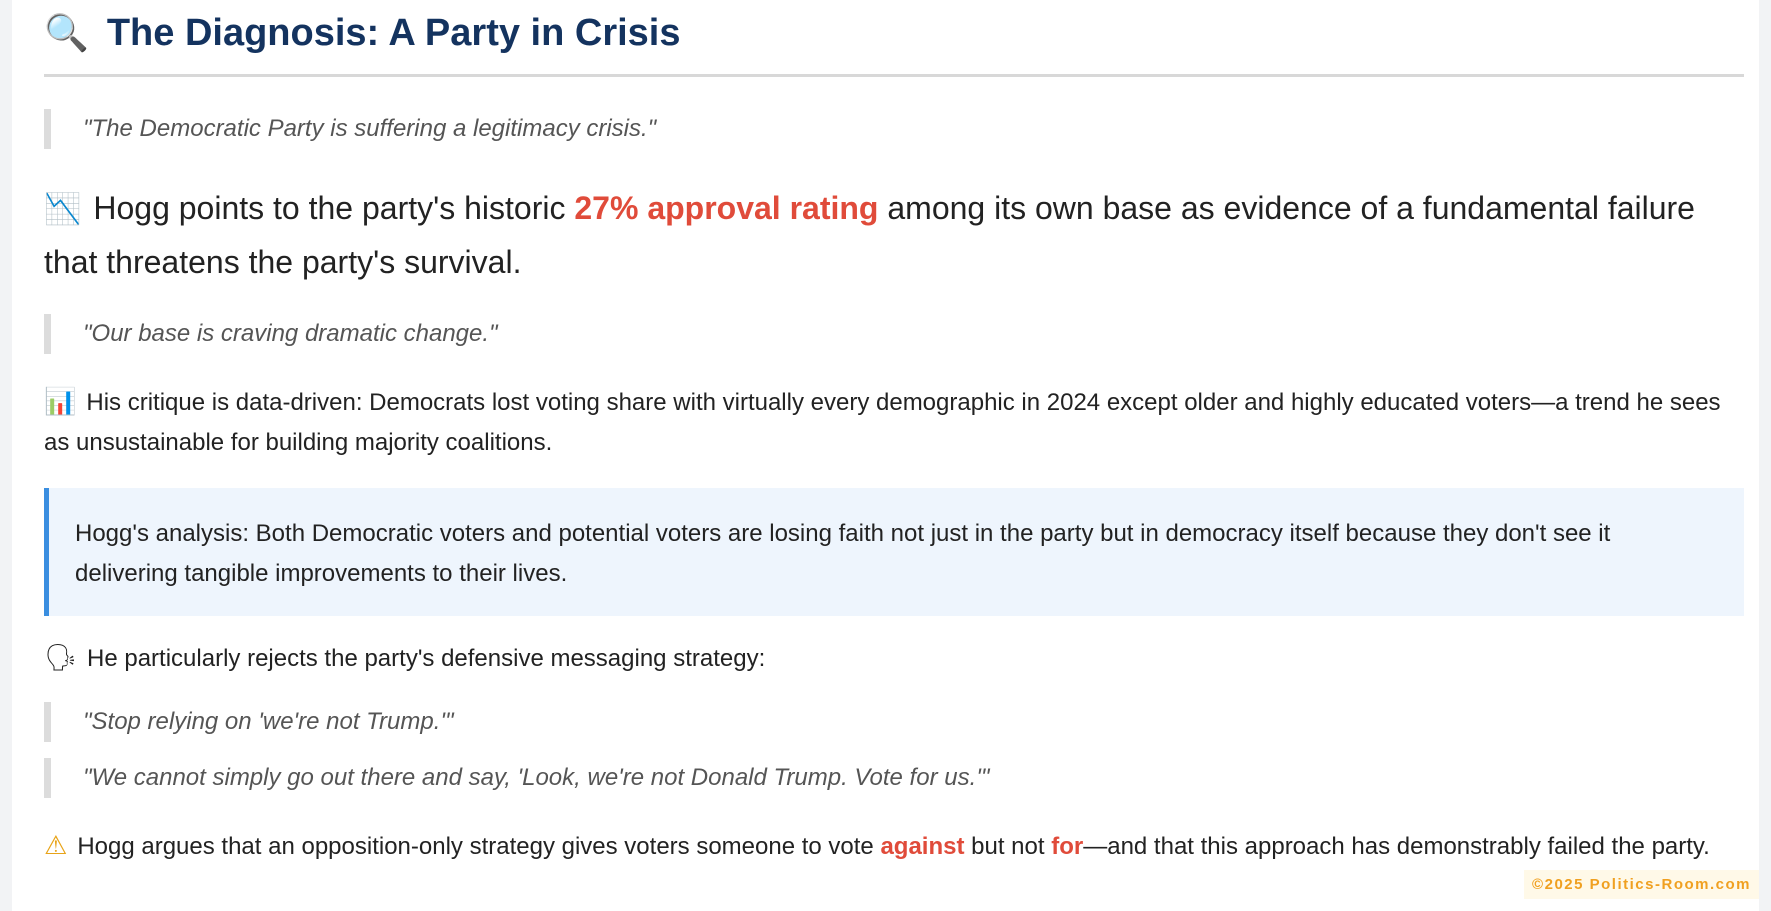 This screenshot has width=1771, height=911. What do you see at coordinates (334, 208) in the screenshot?
I see `approval-text-before: Hogg points to the party's historic` at bounding box center [334, 208].